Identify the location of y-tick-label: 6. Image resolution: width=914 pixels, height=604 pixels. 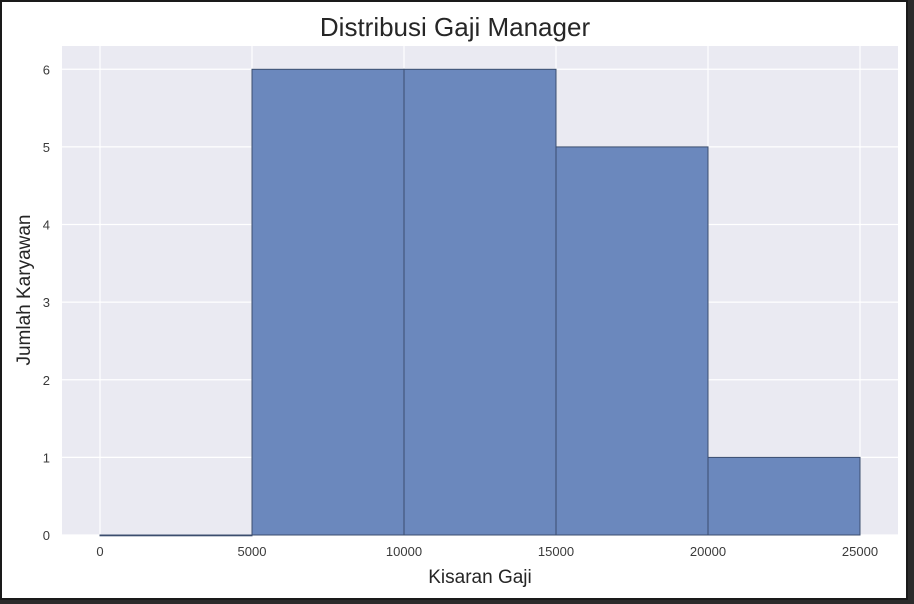
(46, 69).